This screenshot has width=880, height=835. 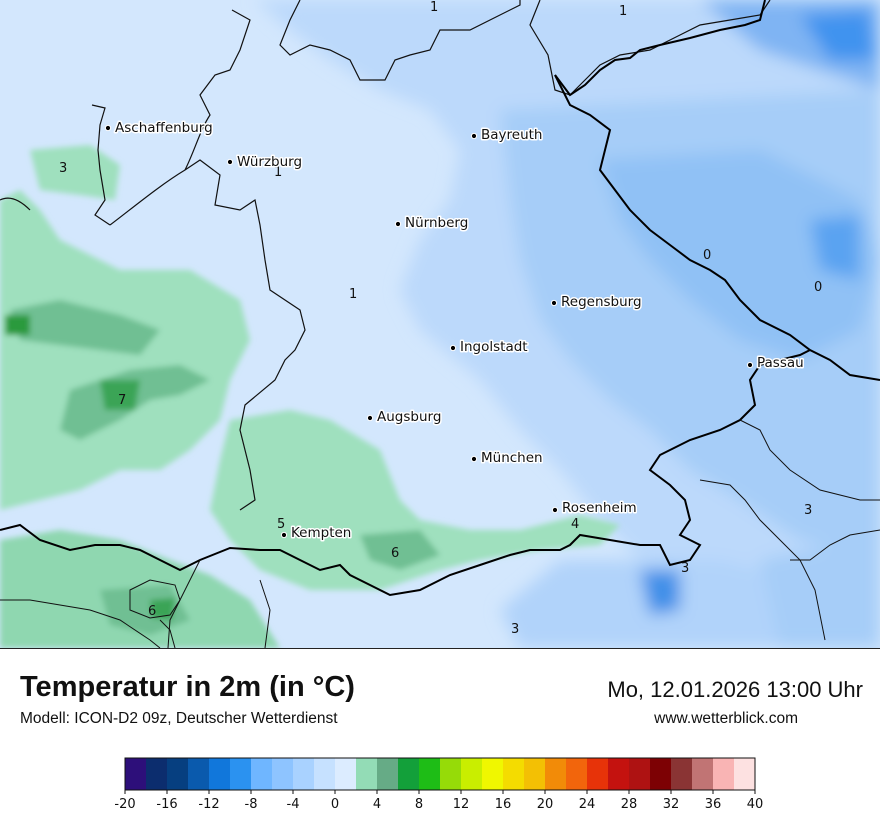 I want to click on city-nuernberg: Nürnberg, so click(x=432, y=223).